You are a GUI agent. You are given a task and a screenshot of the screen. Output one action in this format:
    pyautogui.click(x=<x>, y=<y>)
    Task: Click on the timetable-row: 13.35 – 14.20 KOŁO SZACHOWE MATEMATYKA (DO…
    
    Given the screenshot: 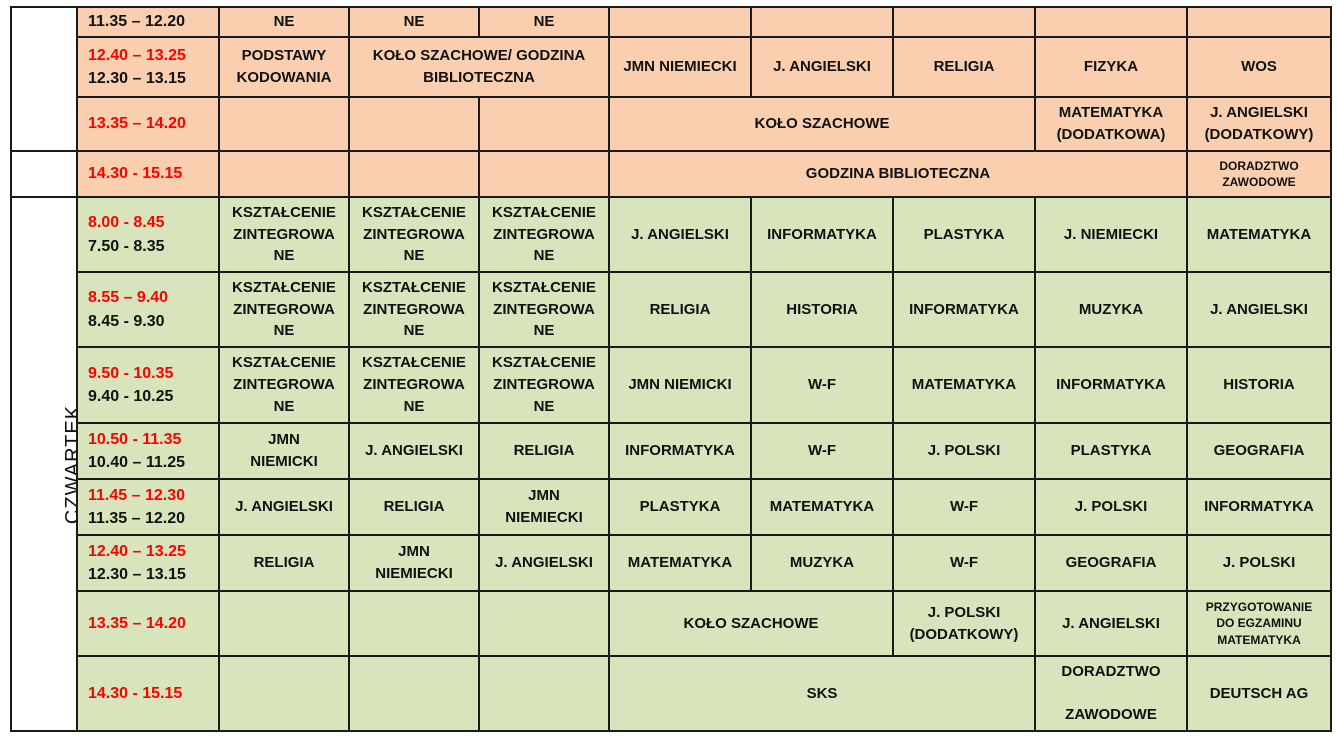 What is the action you would take?
    pyautogui.click(x=671, y=124)
    